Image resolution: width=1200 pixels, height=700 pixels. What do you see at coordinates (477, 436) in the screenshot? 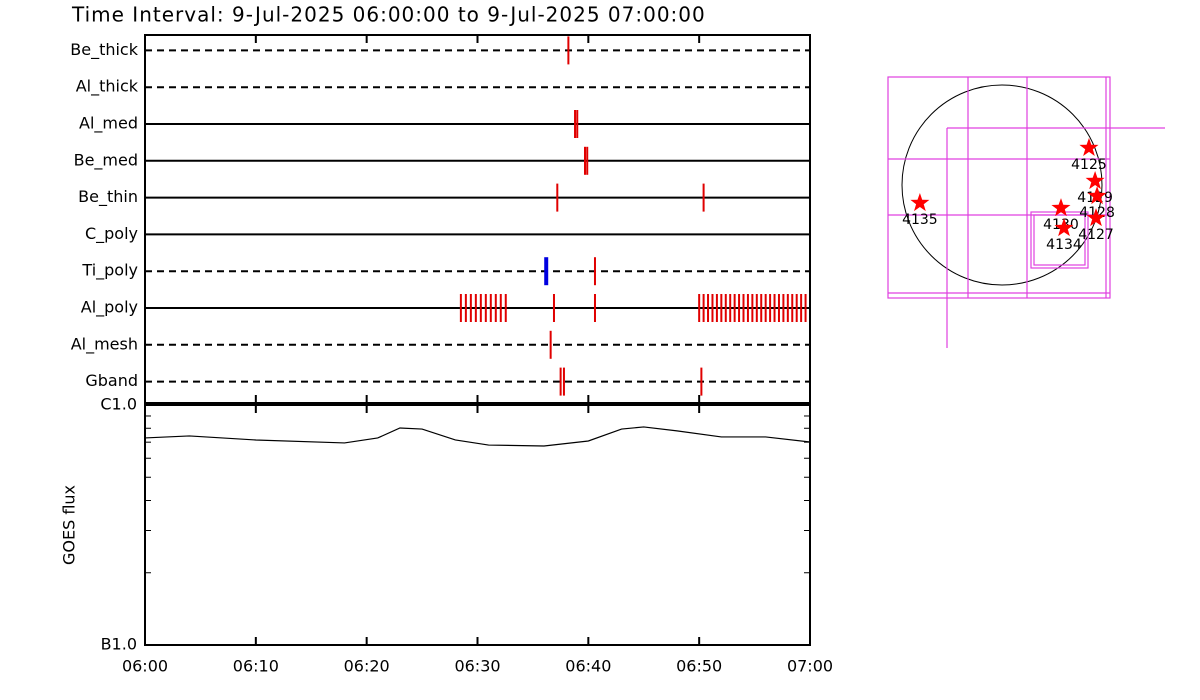
I see `goes-line` at bounding box center [477, 436].